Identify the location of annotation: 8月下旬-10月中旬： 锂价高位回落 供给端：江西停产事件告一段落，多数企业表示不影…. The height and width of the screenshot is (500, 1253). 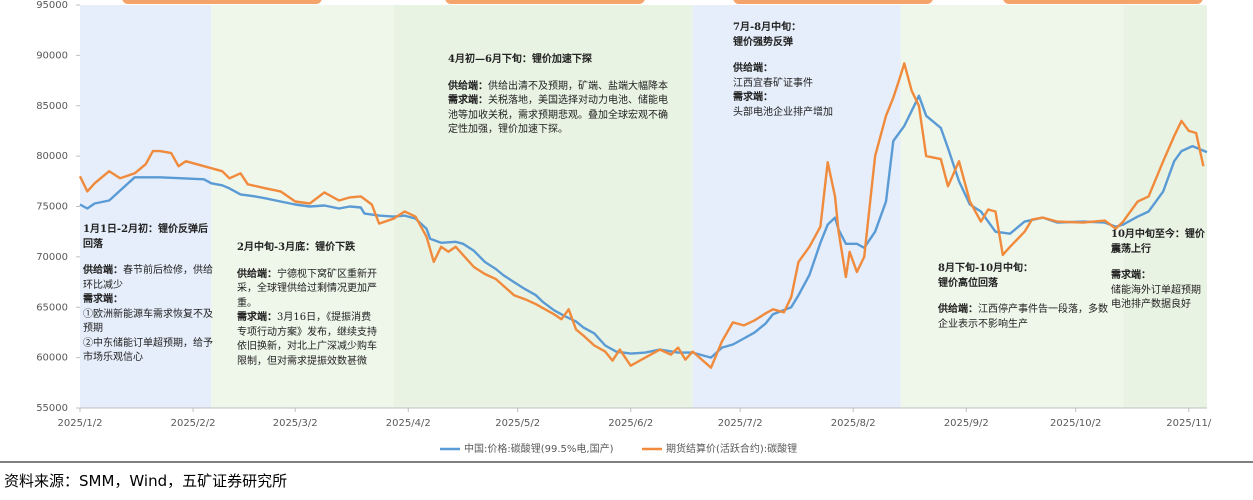
(1023, 297).